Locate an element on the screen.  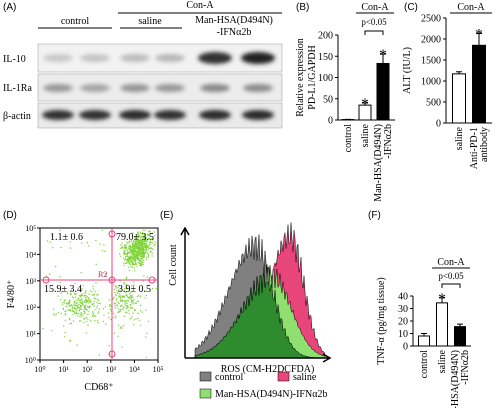
row-label: IL-10 is located at coordinates (14, 59).